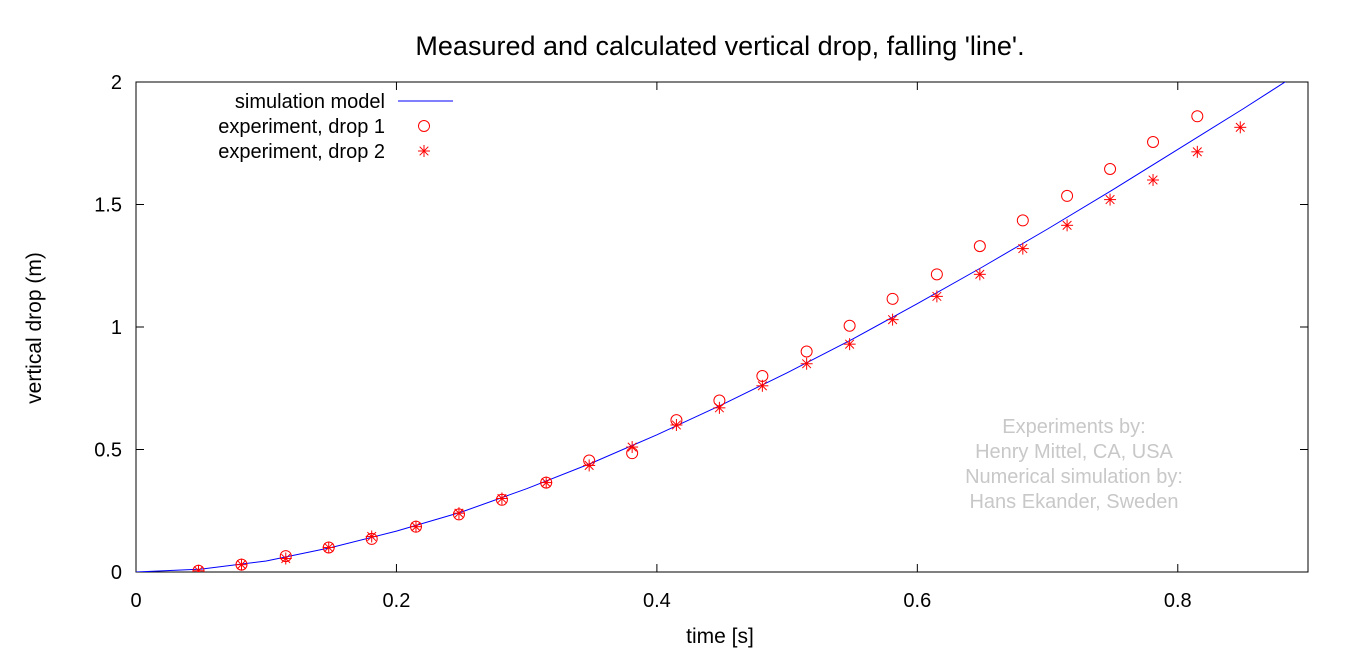  Describe the element at coordinates (116, 573) in the screenshot. I see `y-tick-label: 0` at that location.